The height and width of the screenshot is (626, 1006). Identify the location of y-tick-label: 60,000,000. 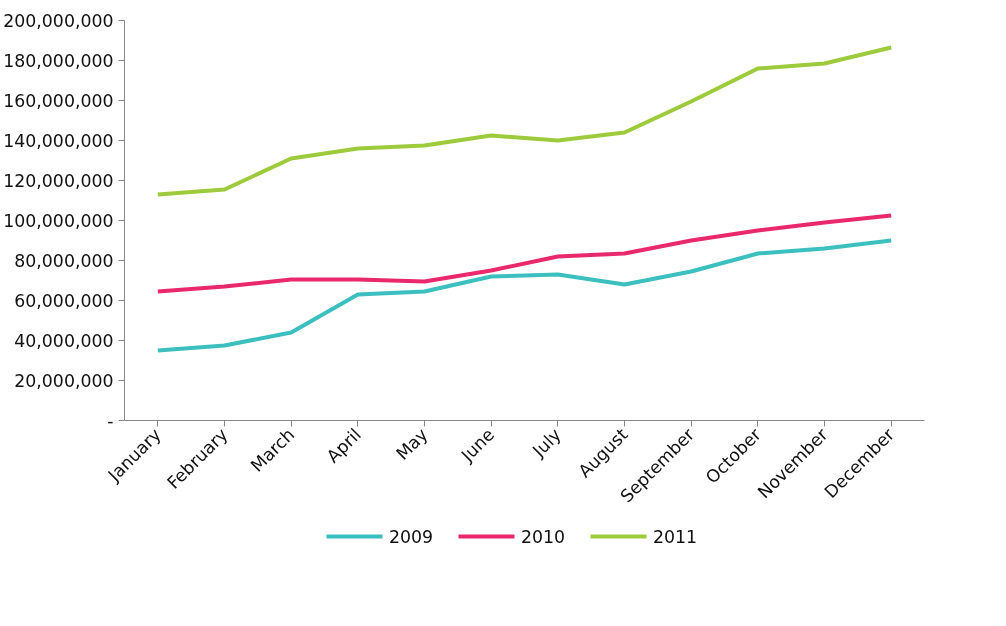
(64, 301).